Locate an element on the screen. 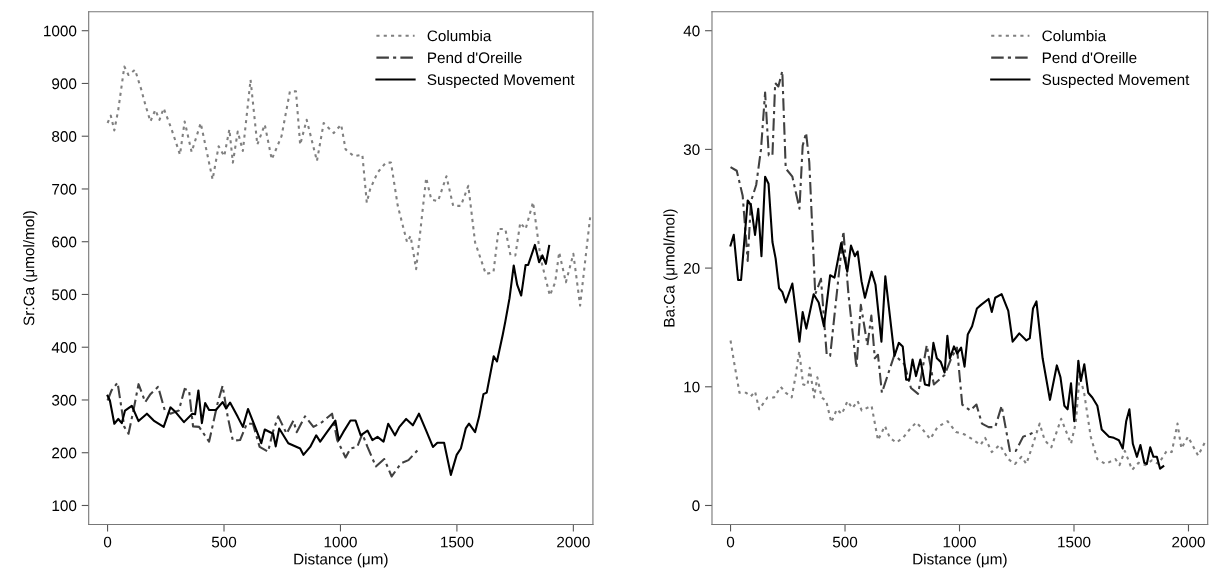  y-tick-label: 900 is located at coordinates (64, 84).